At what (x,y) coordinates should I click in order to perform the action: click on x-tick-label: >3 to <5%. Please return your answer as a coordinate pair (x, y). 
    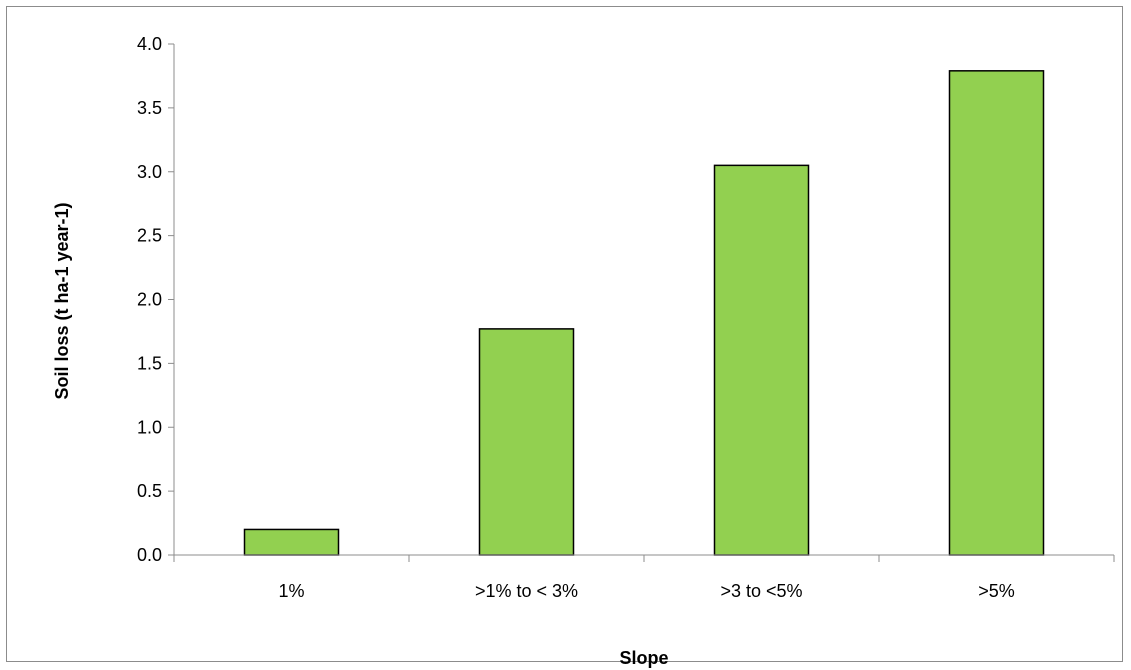
    Looking at the image, I should click on (761, 591).